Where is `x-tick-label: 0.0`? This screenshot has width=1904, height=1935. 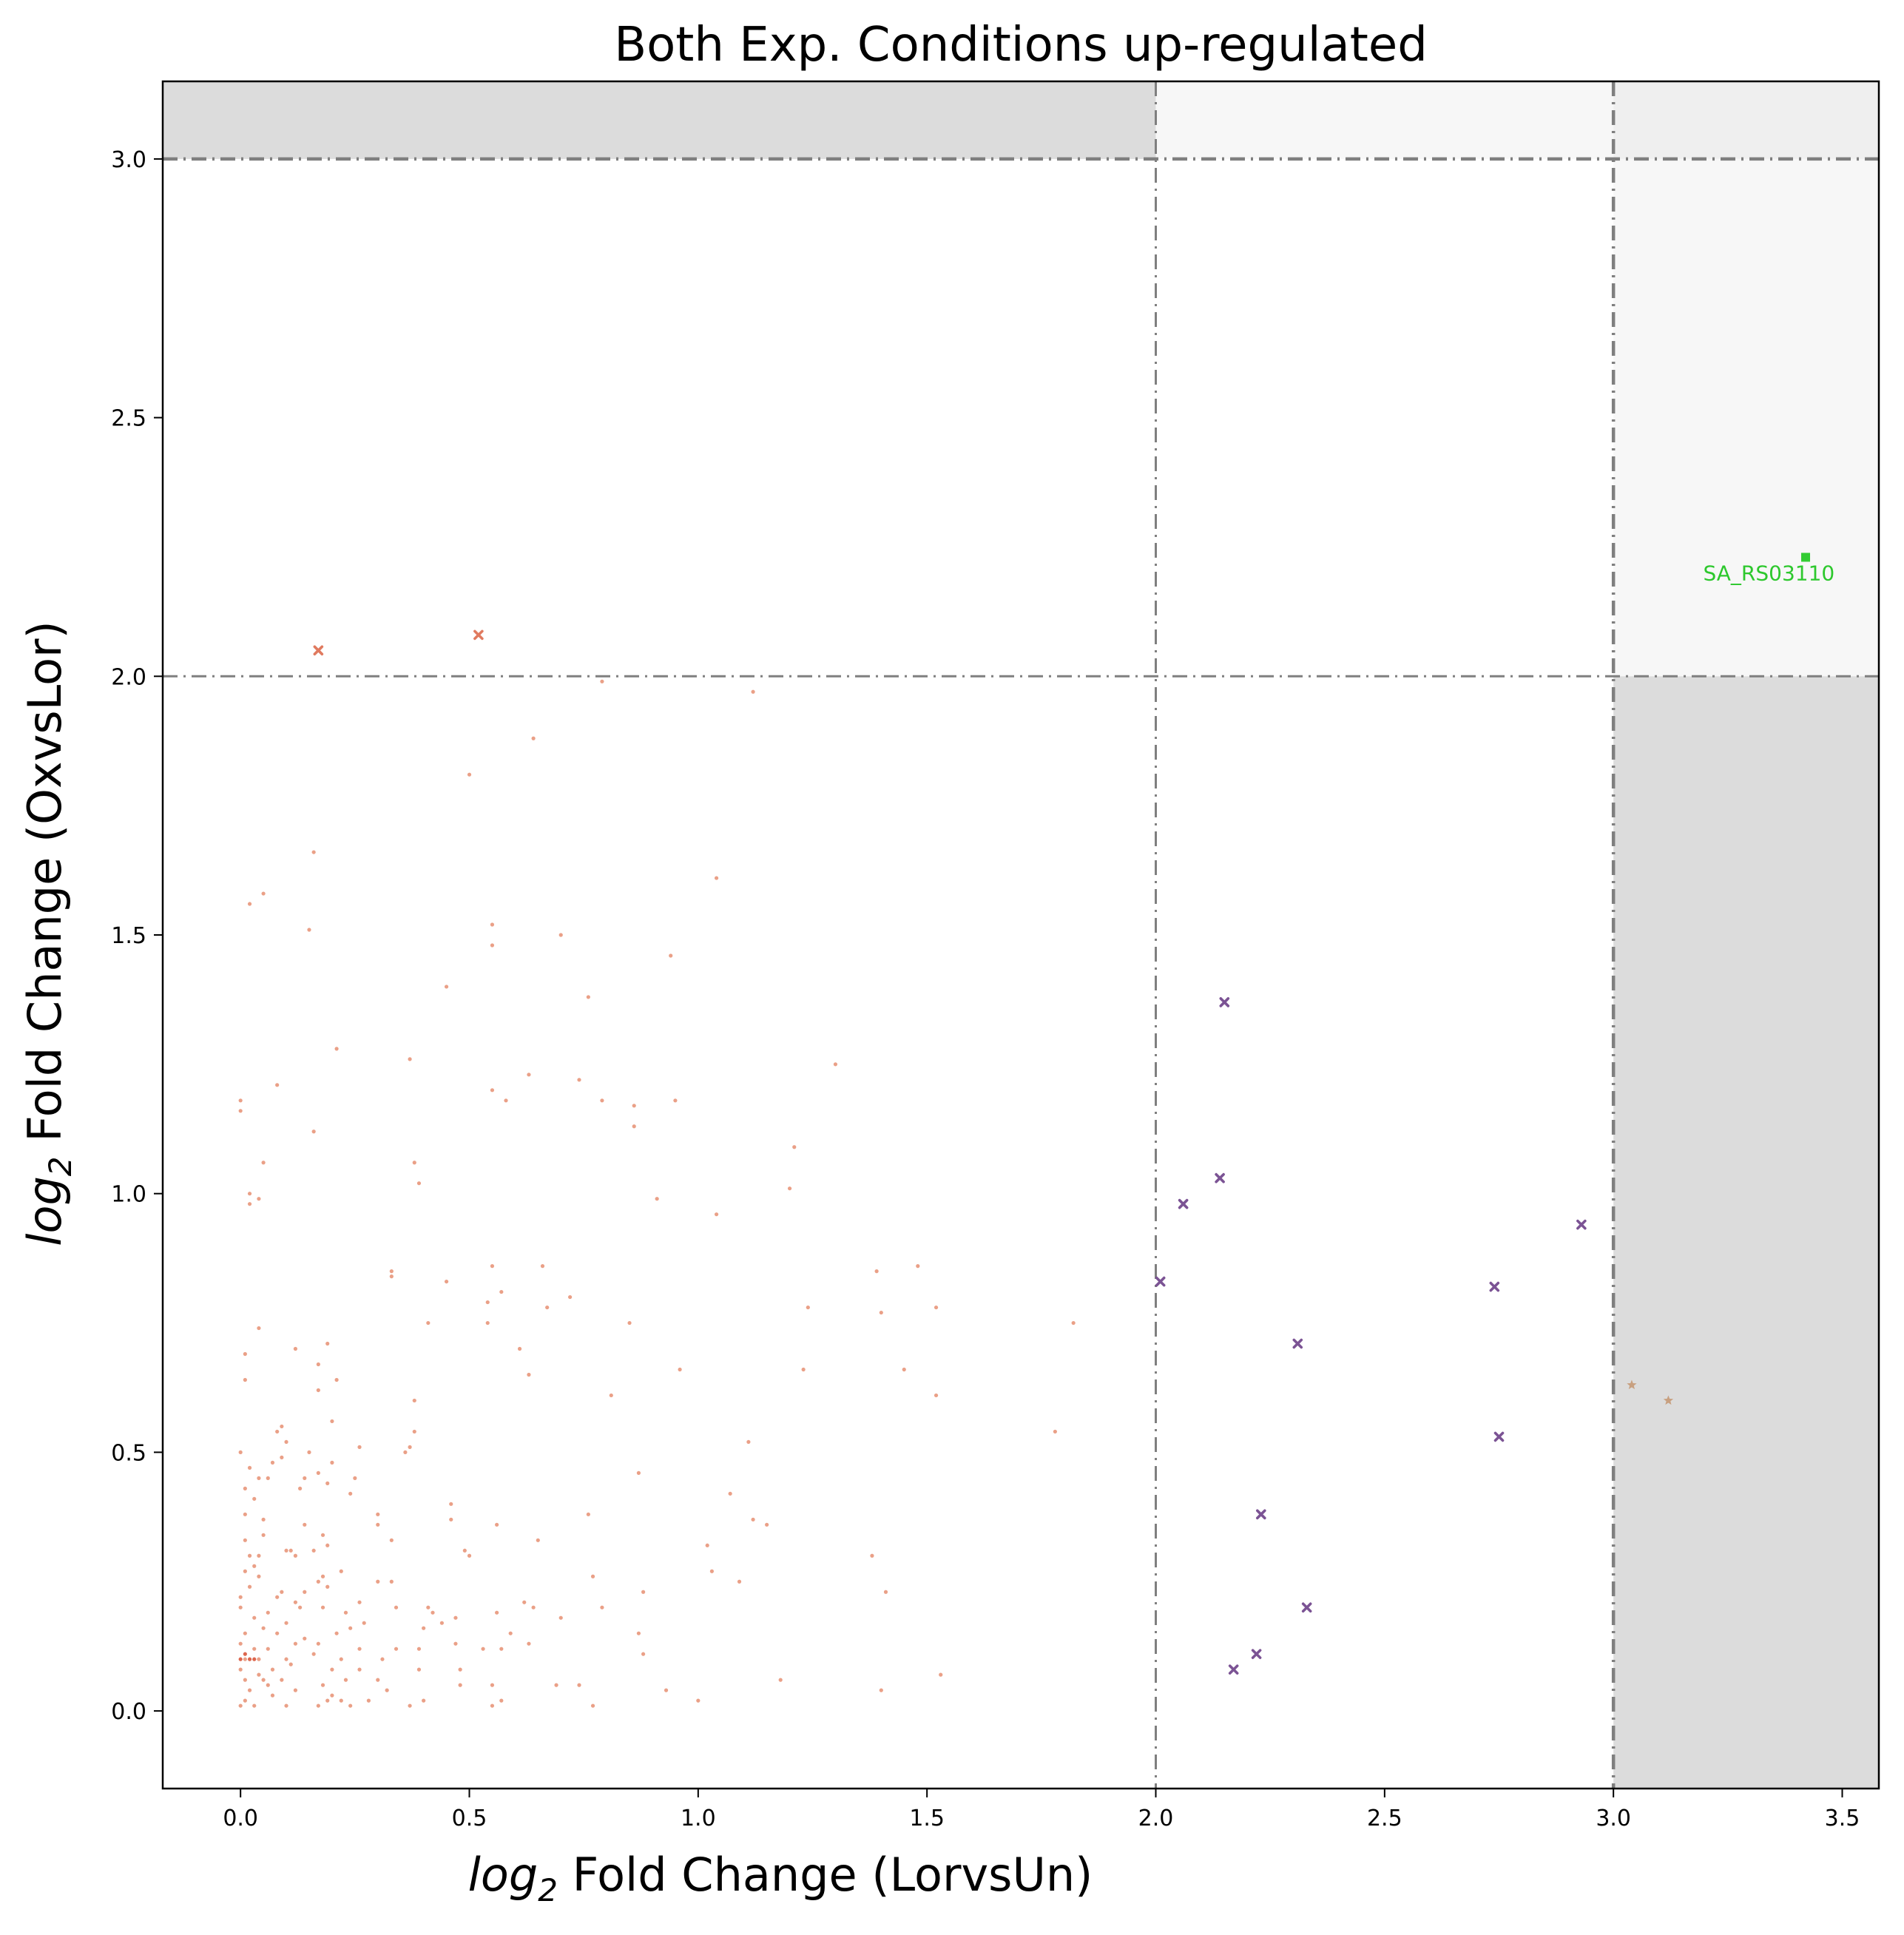 x-tick-label: 0.0 is located at coordinates (241, 1818).